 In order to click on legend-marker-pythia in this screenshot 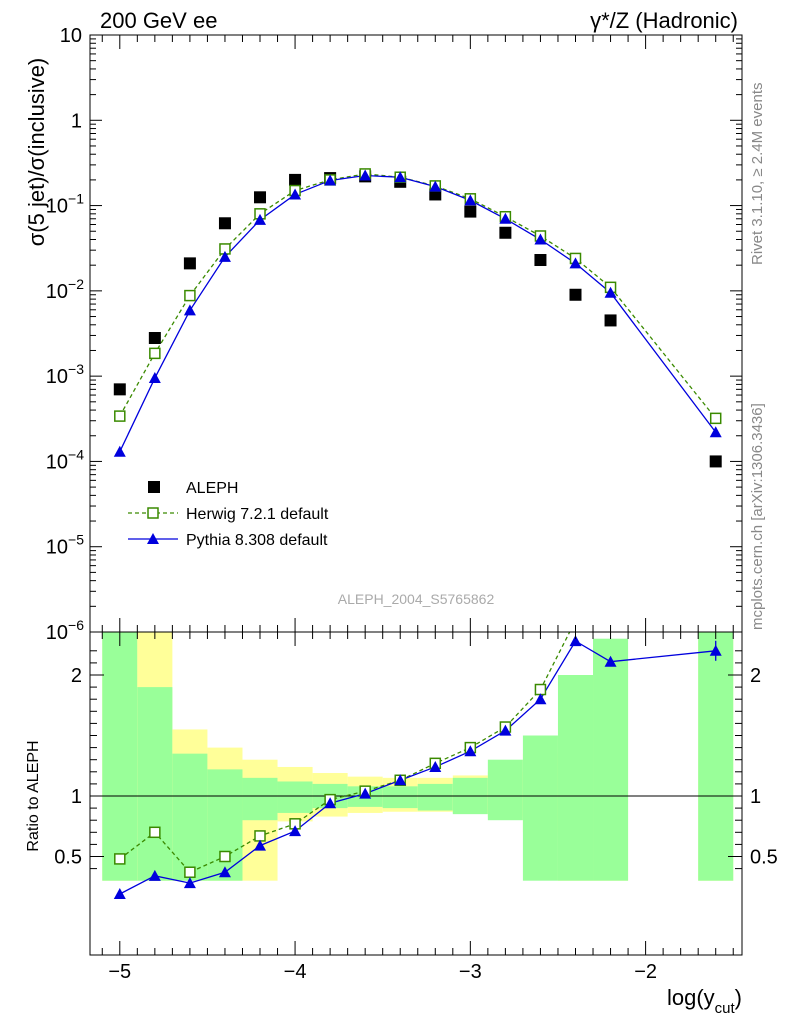, I will do `click(153, 538)`.